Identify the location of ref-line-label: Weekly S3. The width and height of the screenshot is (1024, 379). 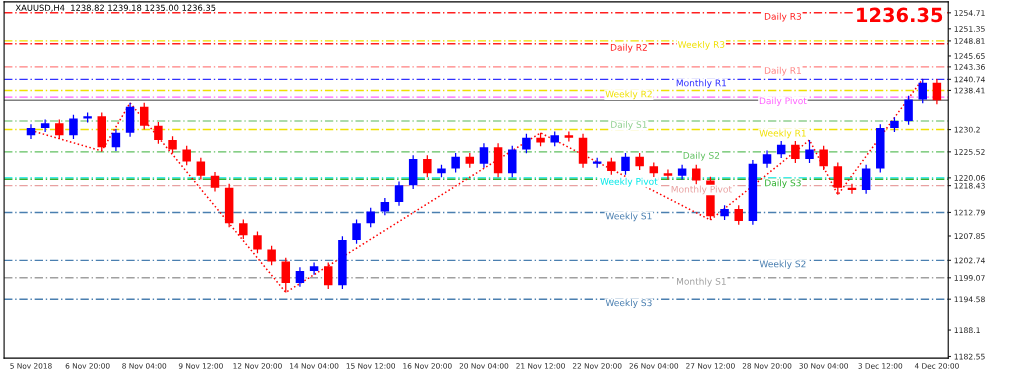
(628, 303).